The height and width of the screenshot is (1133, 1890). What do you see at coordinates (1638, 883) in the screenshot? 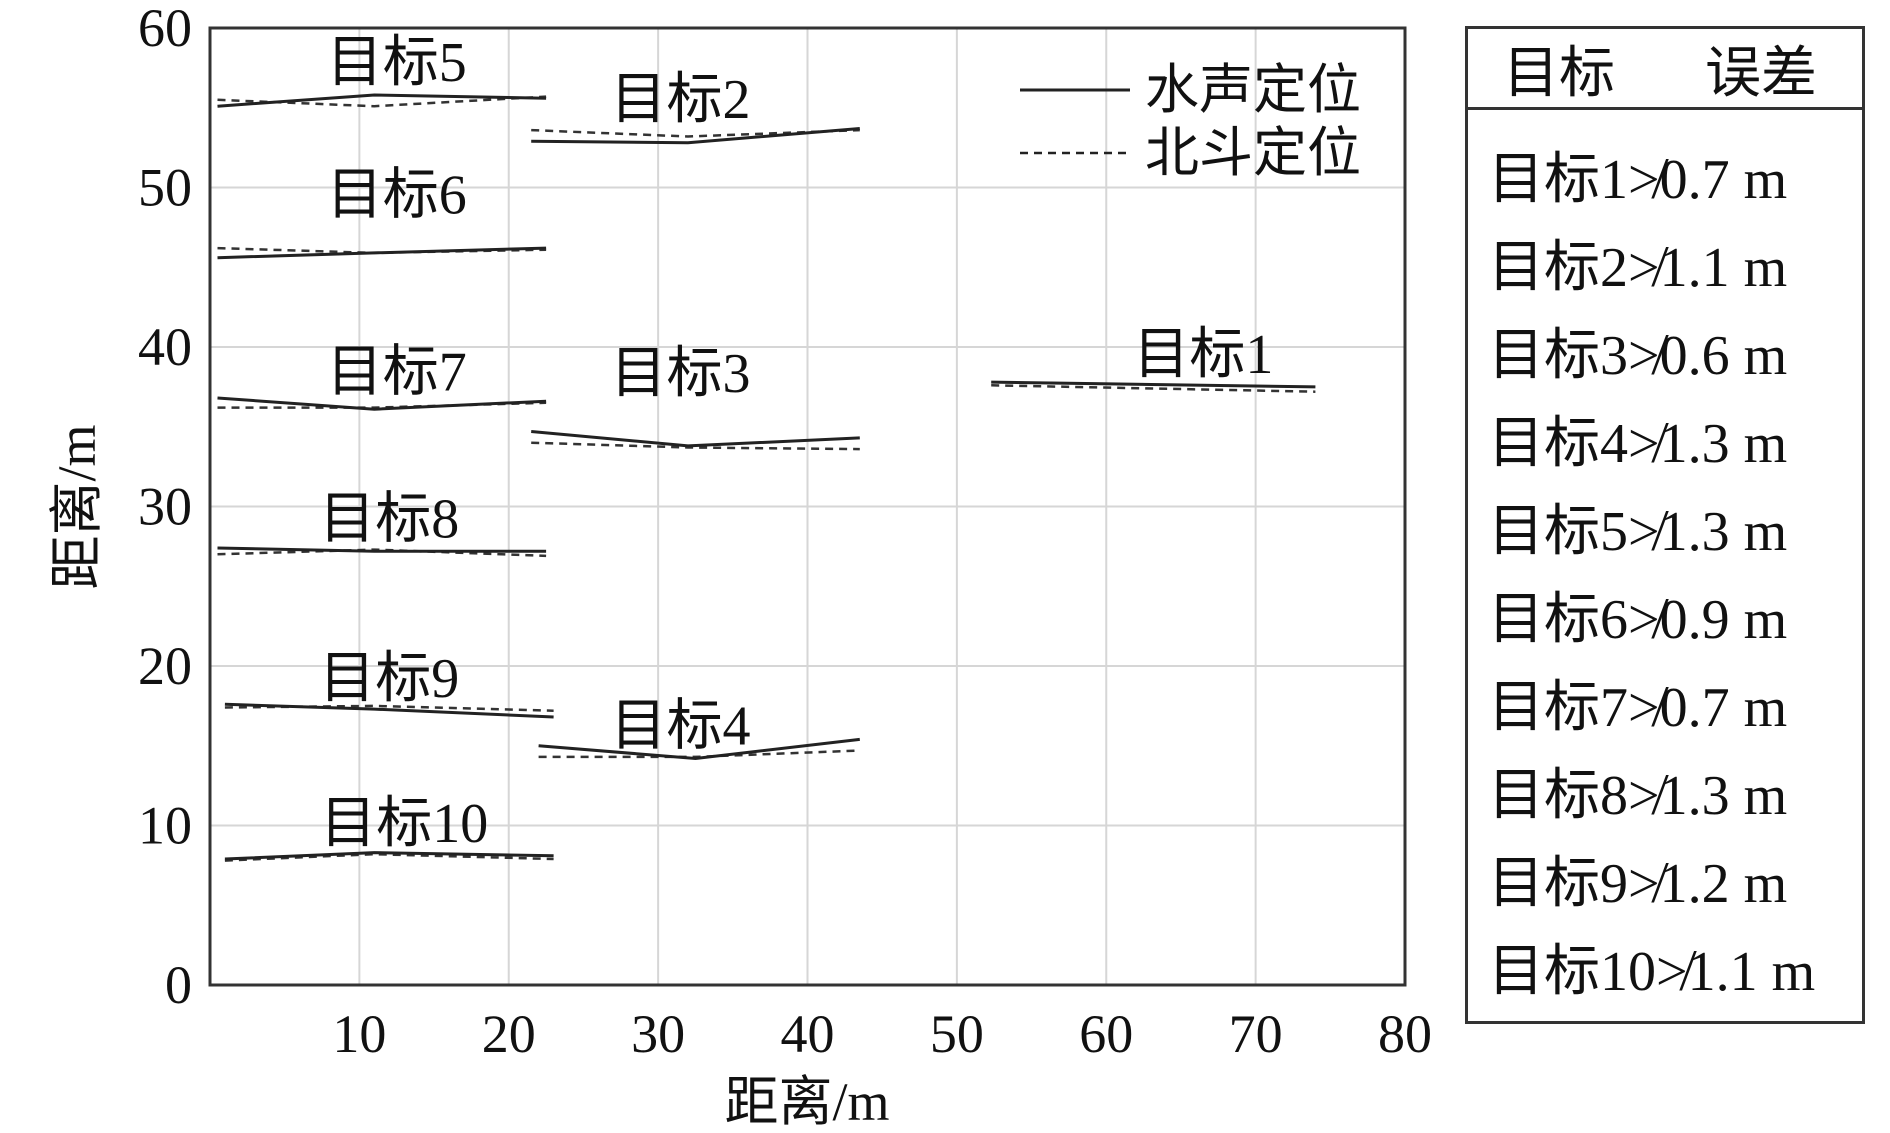
I see `error-row: 目标9≯1.2 m` at bounding box center [1638, 883].